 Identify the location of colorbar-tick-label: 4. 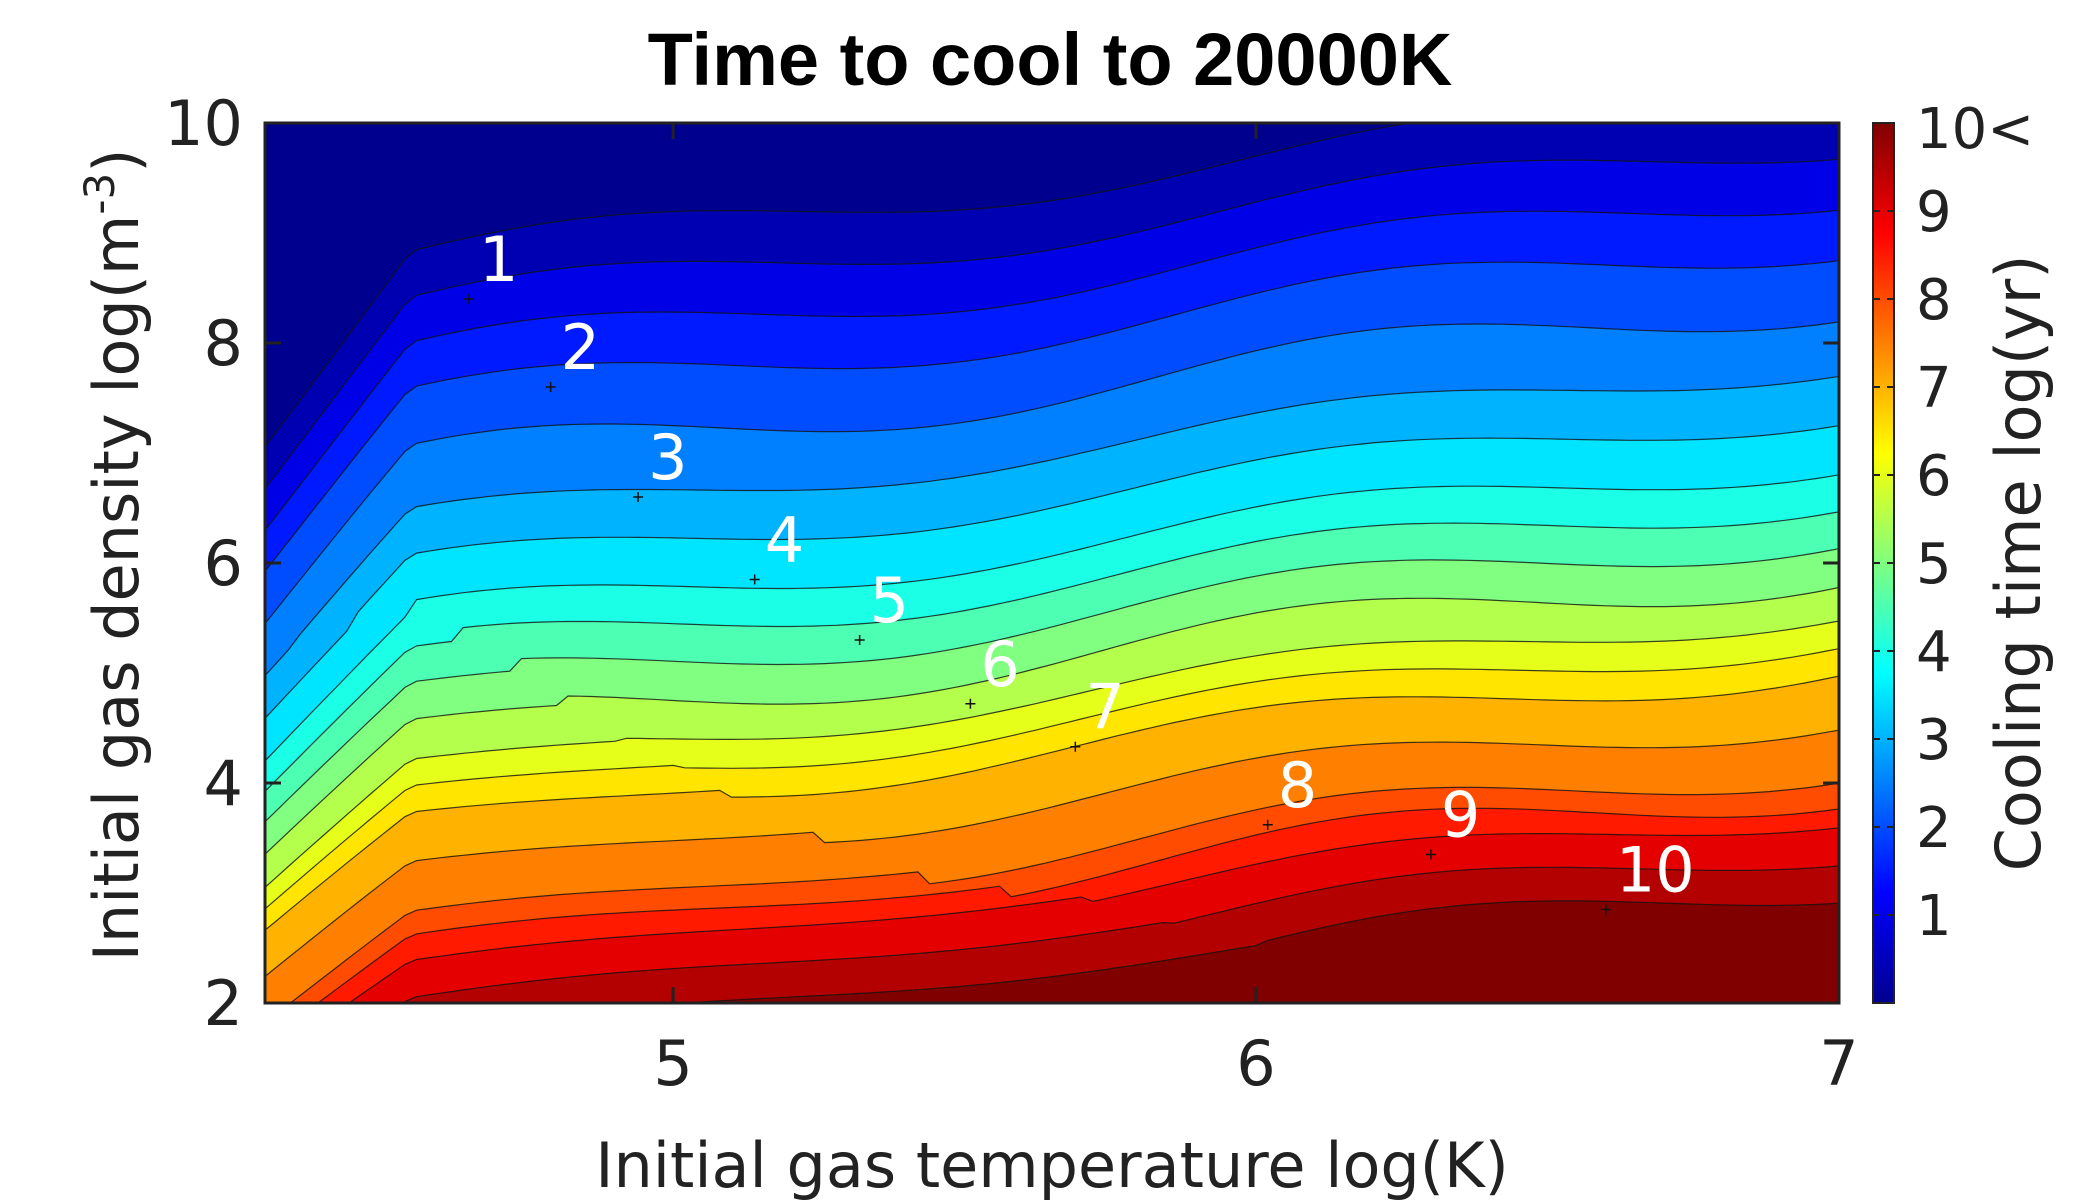
(1934, 652).